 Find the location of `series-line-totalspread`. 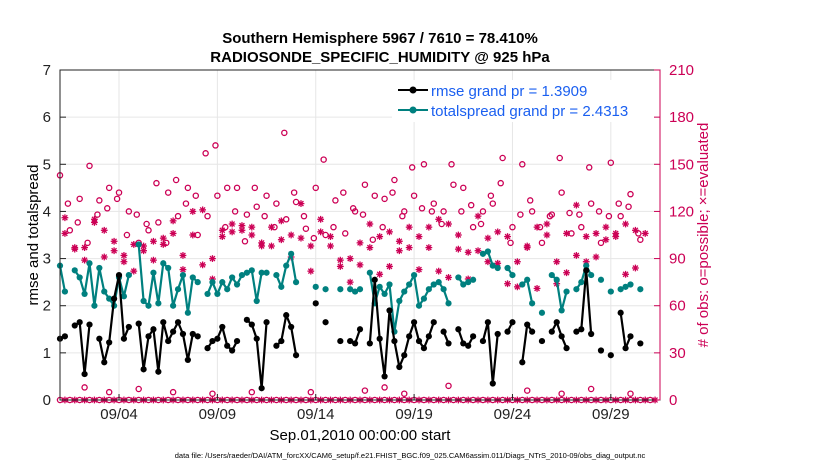

series-line-totalspread is located at coordinates (168, 279).